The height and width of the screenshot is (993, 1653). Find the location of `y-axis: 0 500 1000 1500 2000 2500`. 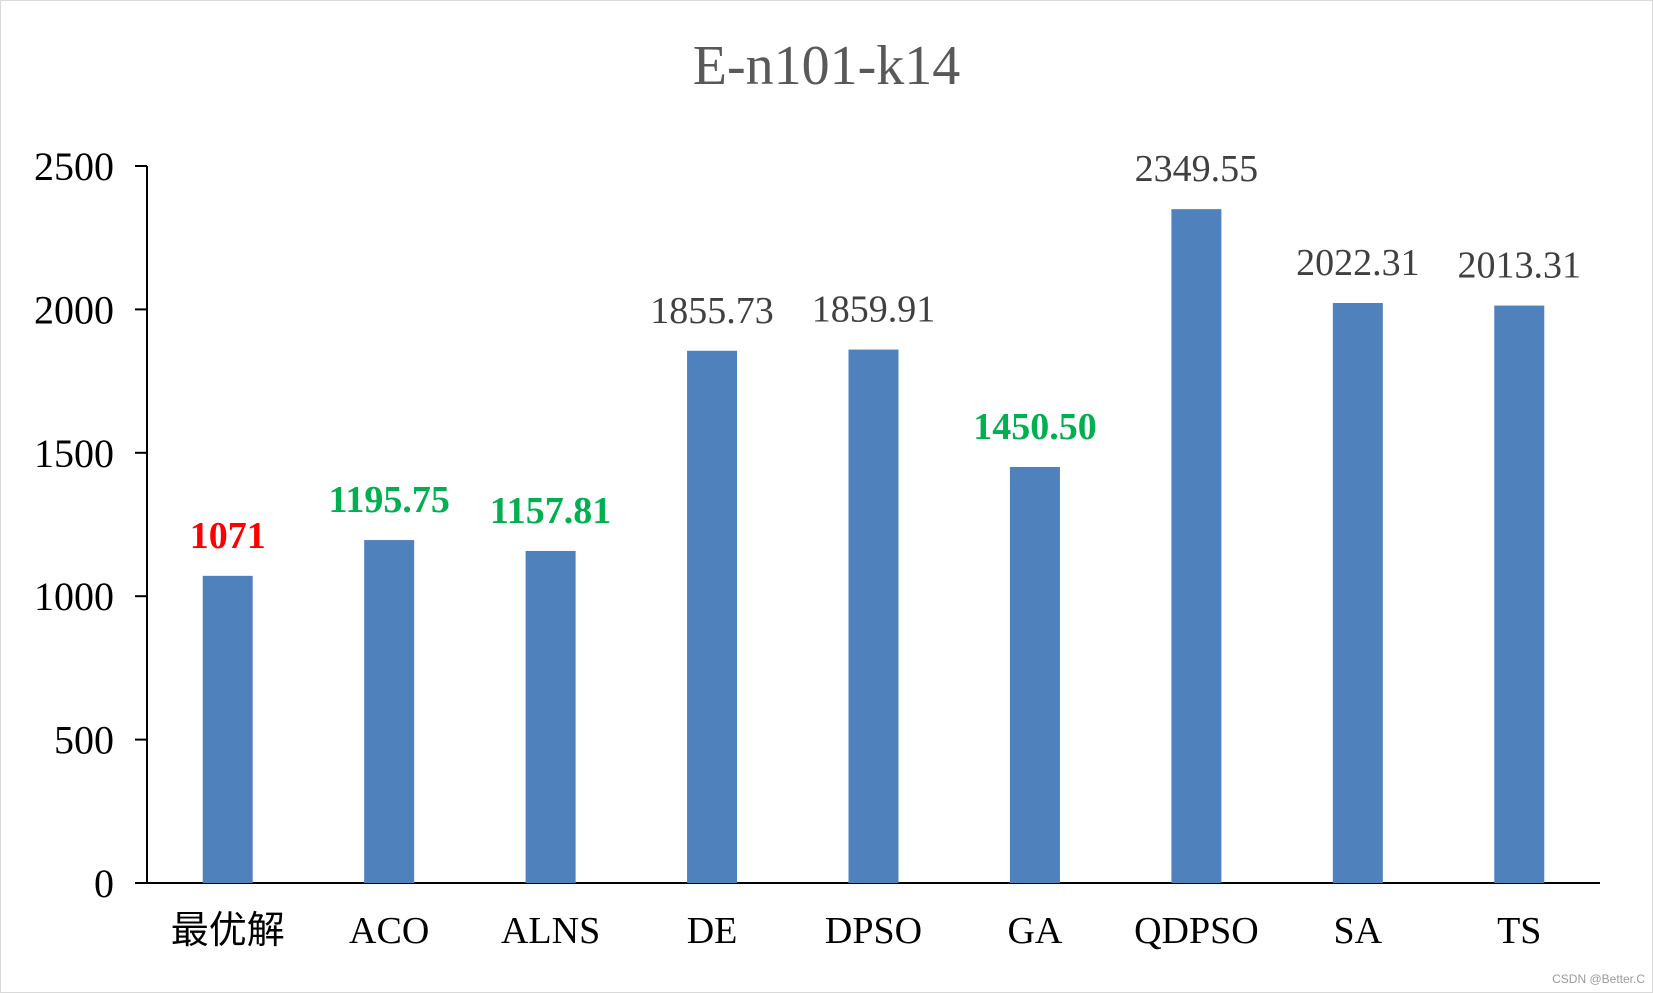

y-axis: 0 500 1000 1500 2000 2500 is located at coordinates (91, 525).